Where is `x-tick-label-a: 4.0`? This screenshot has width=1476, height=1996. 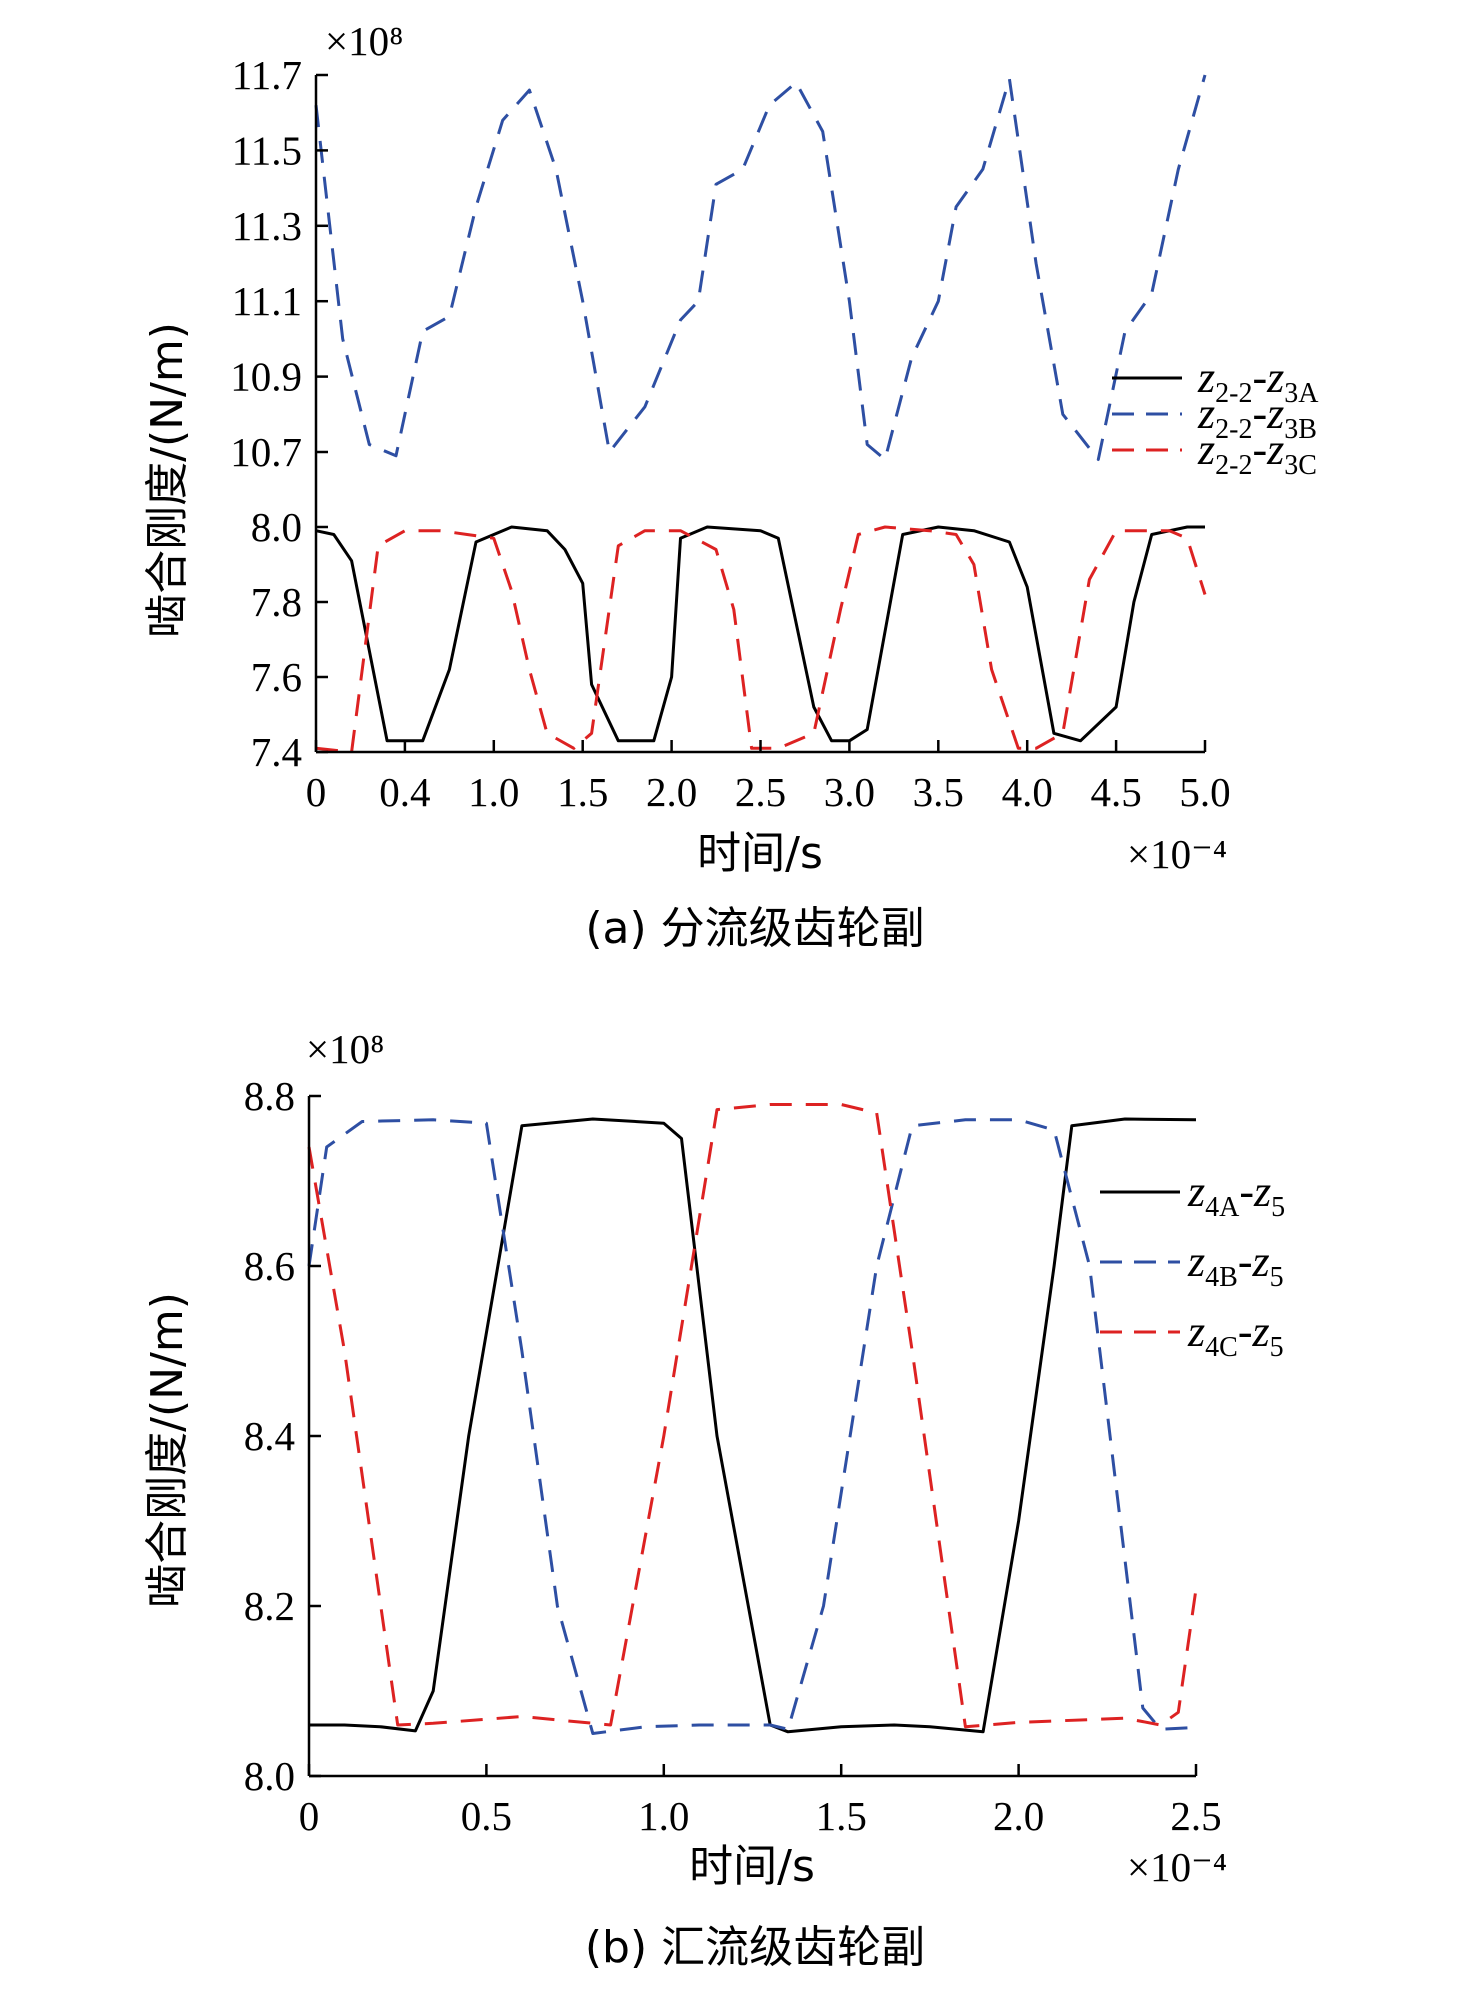 x-tick-label-a: 4.0 is located at coordinates (1027, 792).